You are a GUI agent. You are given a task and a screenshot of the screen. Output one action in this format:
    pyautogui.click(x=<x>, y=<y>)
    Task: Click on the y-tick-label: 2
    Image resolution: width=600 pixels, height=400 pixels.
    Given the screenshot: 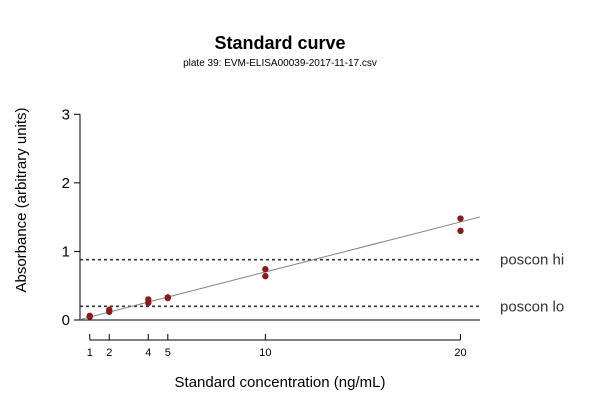 What is the action you would take?
    pyautogui.click(x=66, y=183)
    